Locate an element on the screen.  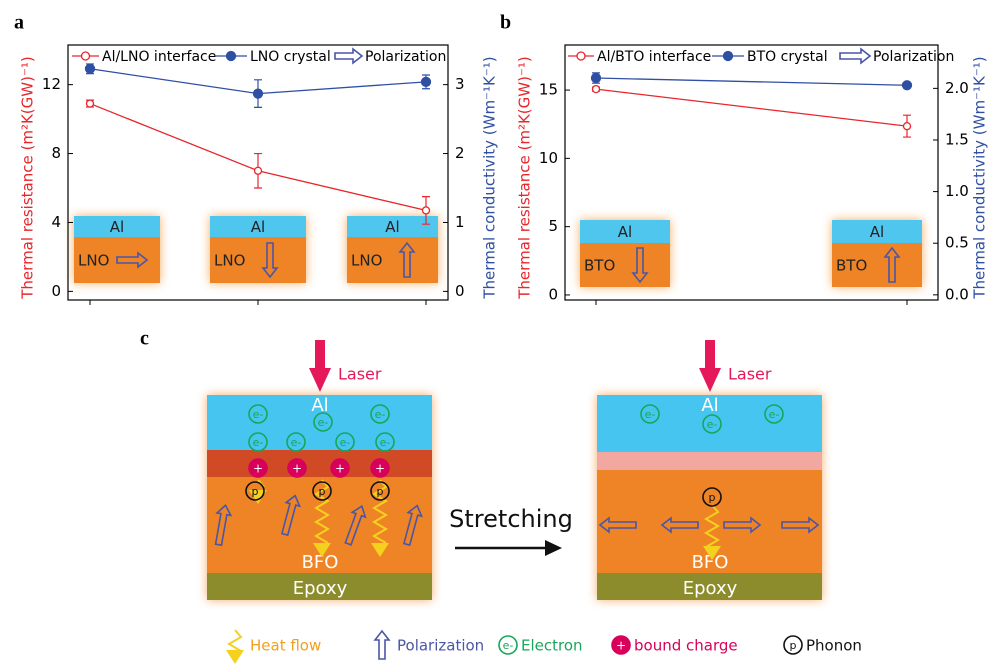
y-tick-label: 0 is located at coordinates (56, 291).